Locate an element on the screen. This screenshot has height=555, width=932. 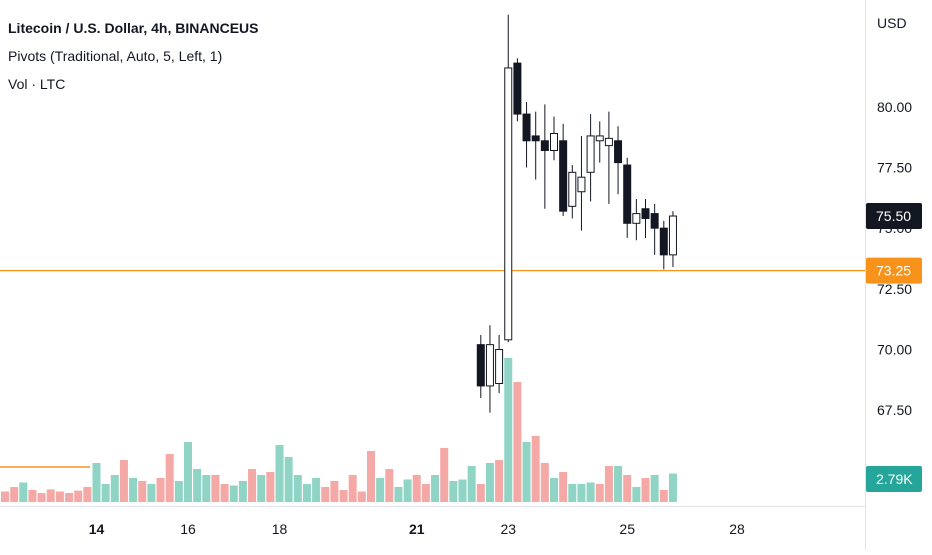
price-tick-label: 70.00 is located at coordinates (894, 350).